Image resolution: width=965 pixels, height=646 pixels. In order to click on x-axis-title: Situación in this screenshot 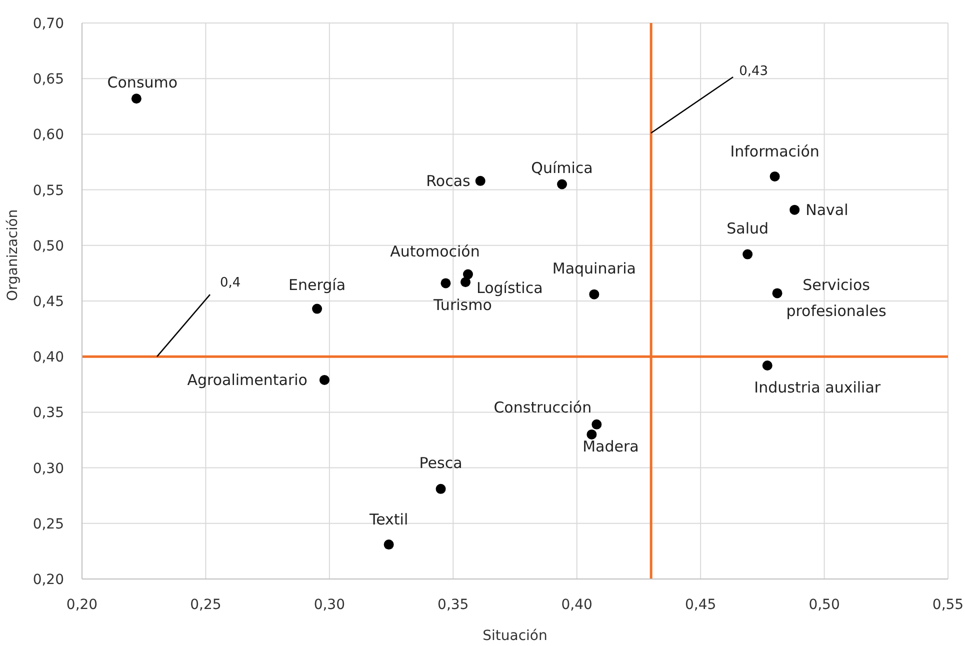, I will do `click(515, 636)`.